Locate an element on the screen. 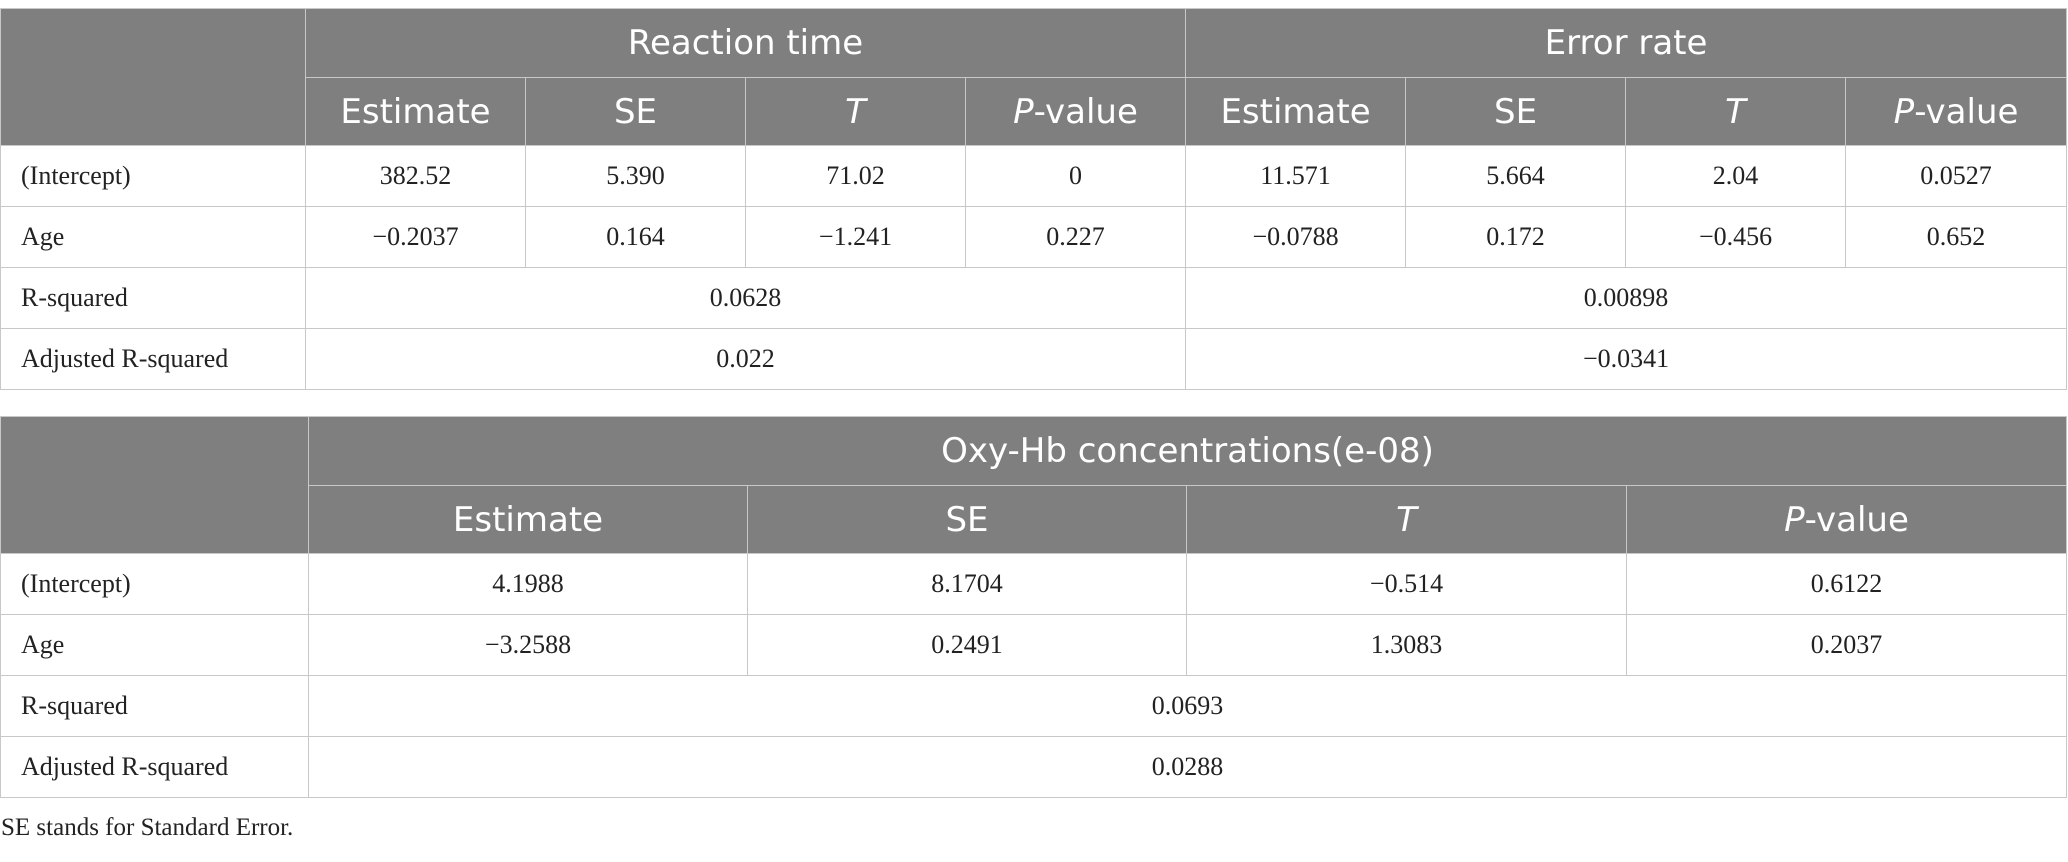 The height and width of the screenshot is (862, 2068). table-cell: 0.2491 is located at coordinates (967, 645).